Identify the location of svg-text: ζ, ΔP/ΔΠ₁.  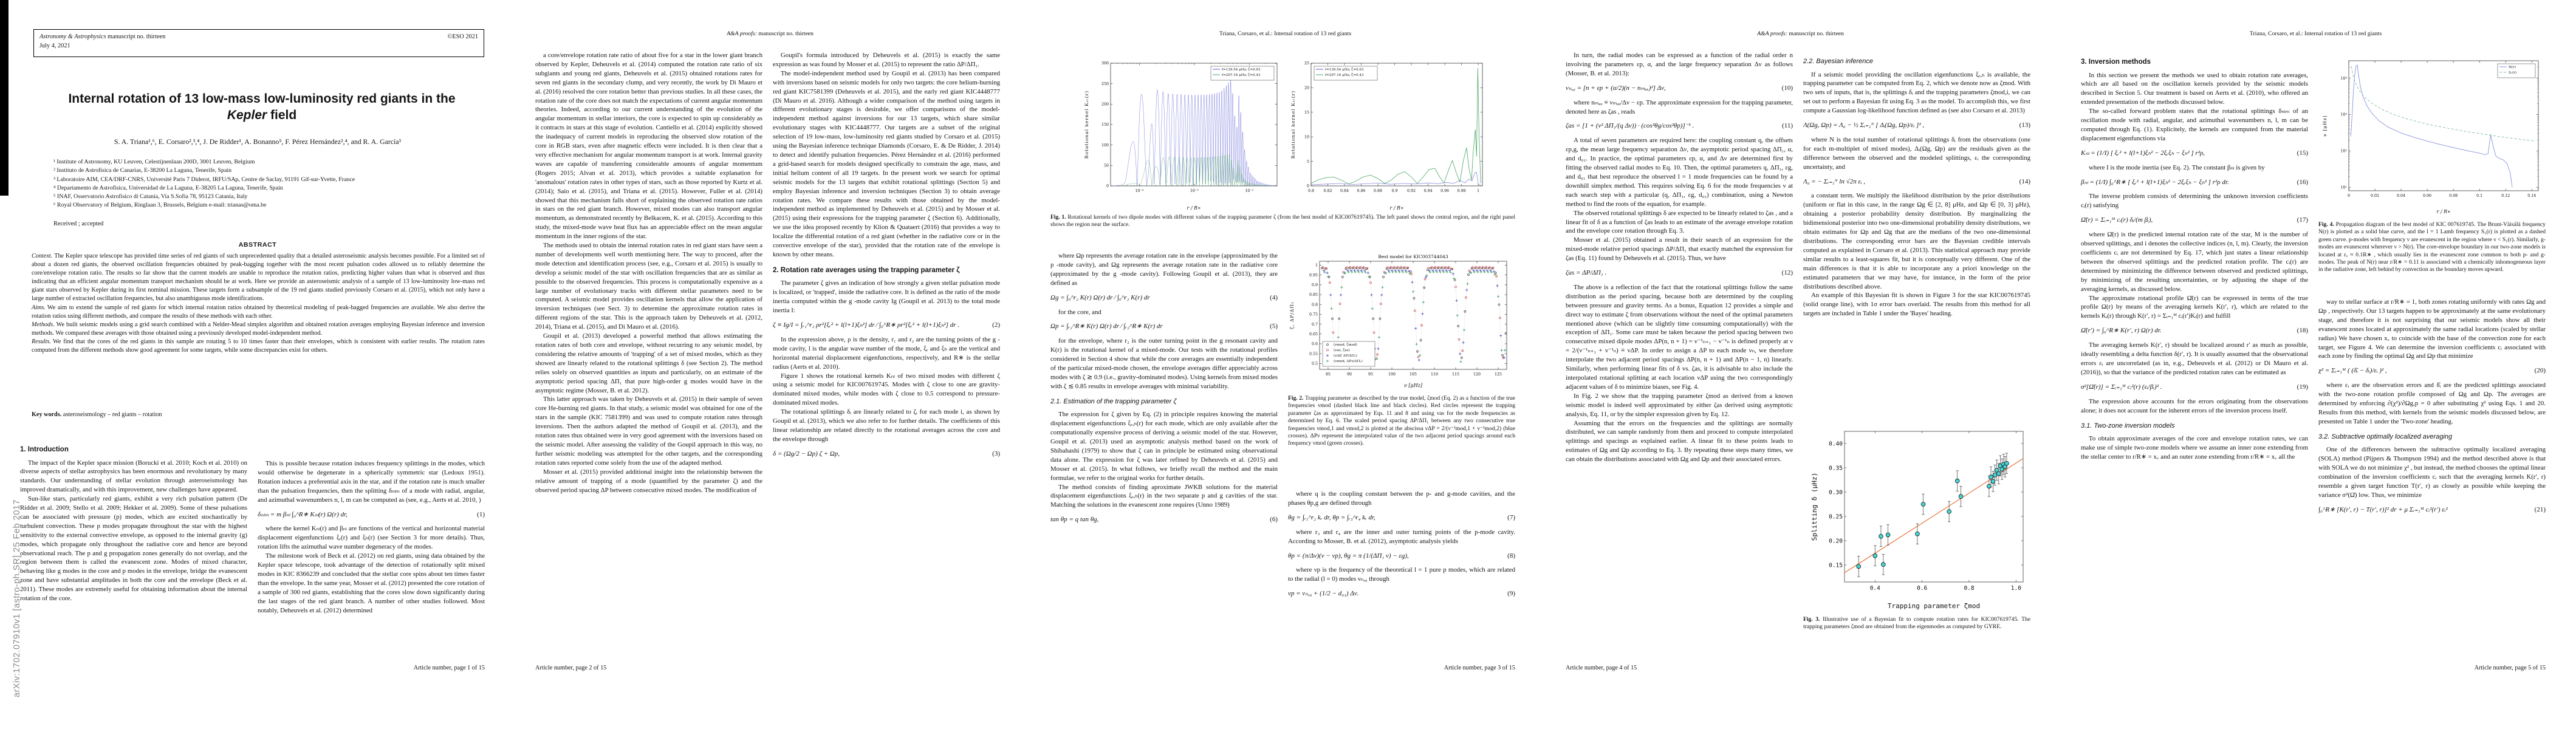
(1292, 315).